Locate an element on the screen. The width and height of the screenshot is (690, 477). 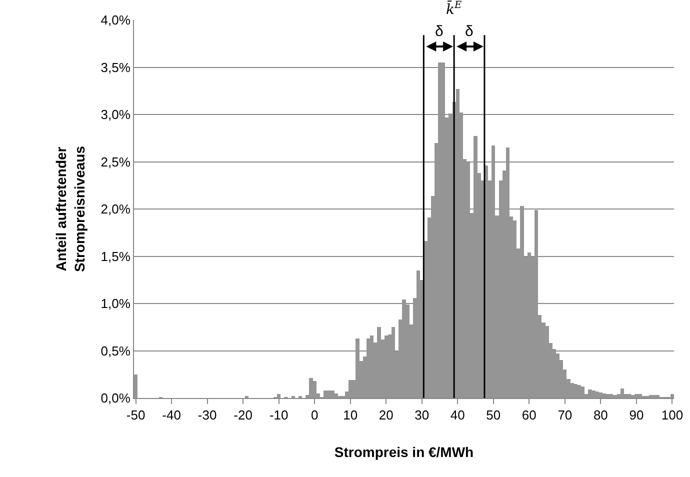
y-tick-label: 2,0% is located at coordinates (115, 209).